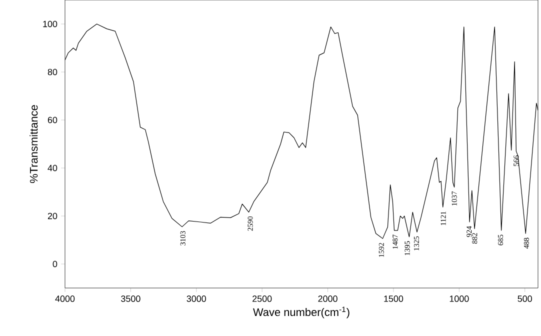  I want to click on x-tick-label: 1500, so click(394, 299).